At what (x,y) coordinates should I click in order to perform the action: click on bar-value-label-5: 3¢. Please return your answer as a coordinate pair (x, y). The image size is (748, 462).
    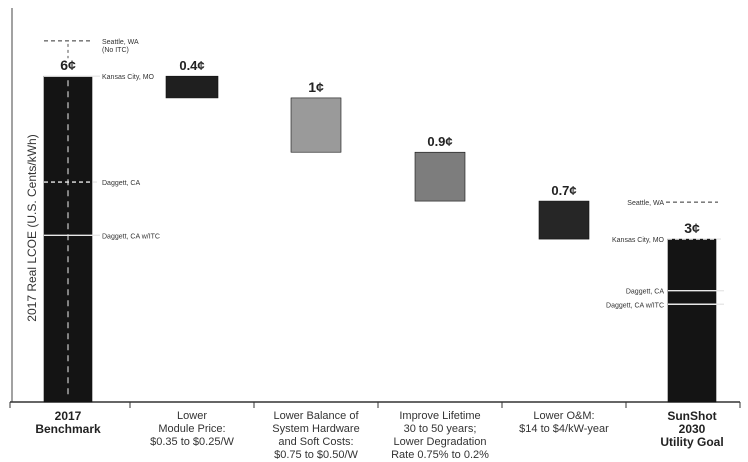
    Looking at the image, I should click on (692, 228).